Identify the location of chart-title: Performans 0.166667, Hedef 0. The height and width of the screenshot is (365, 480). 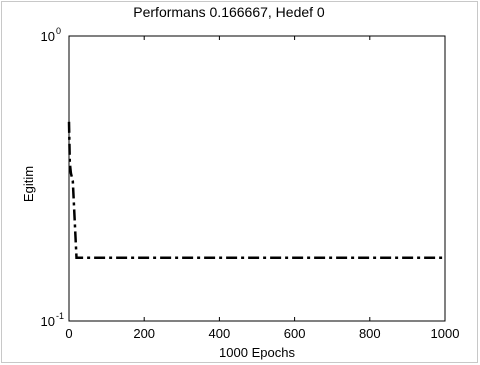
(229, 12).